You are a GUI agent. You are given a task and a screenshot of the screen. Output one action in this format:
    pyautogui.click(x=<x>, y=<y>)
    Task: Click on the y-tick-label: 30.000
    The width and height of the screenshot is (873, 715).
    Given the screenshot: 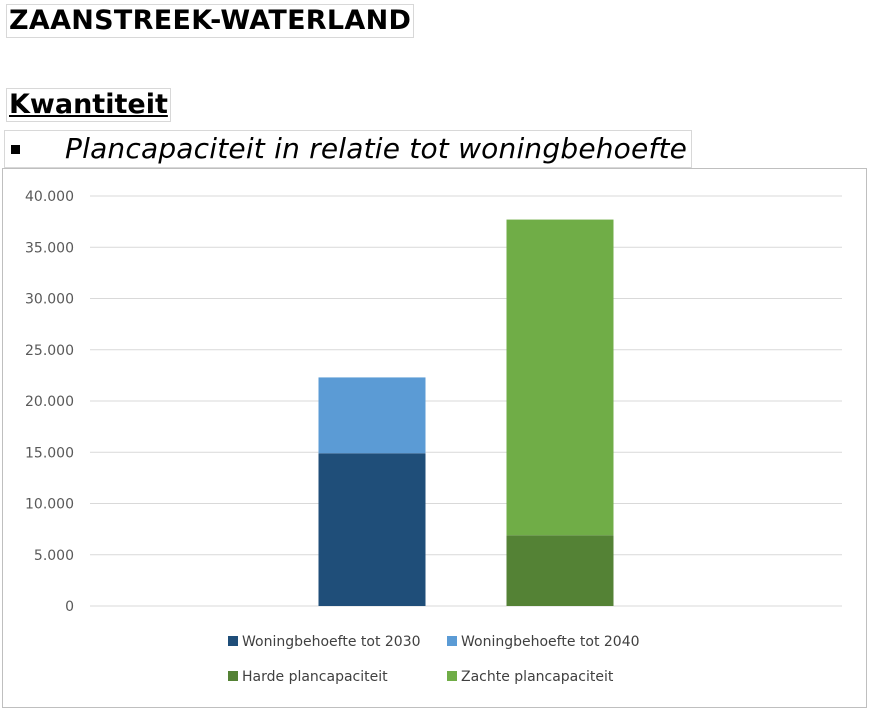 What is the action you would take?
    pyautogui.click(x=49, y=300)
    